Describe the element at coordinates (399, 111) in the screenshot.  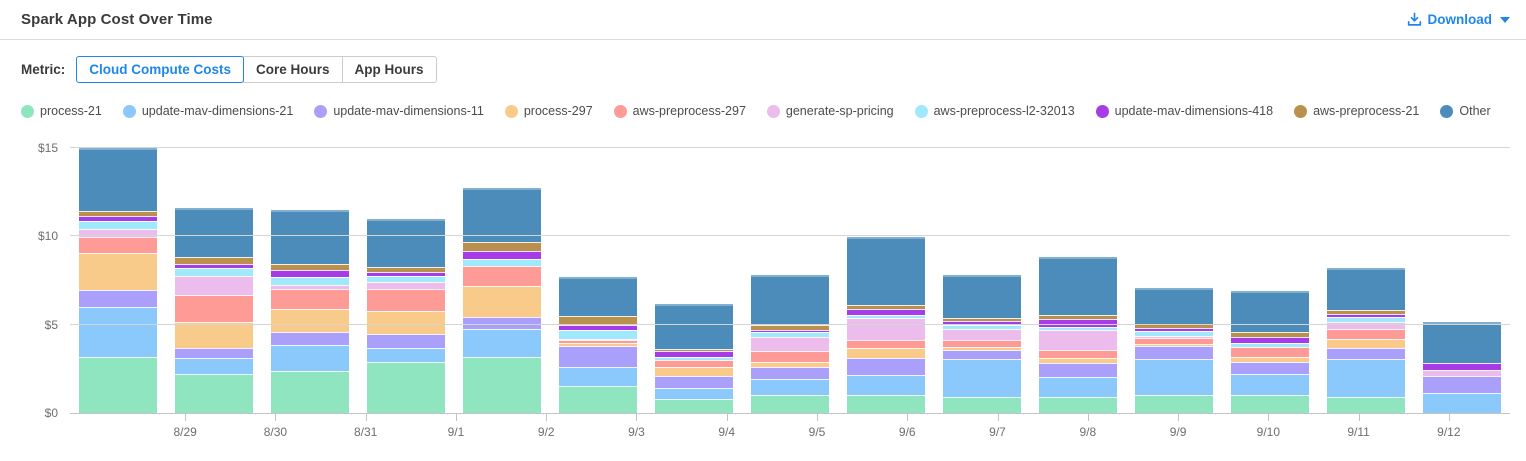
I see `legend-item-update-mav-dimensions-11: update-mav-dimensions-11` at that location.